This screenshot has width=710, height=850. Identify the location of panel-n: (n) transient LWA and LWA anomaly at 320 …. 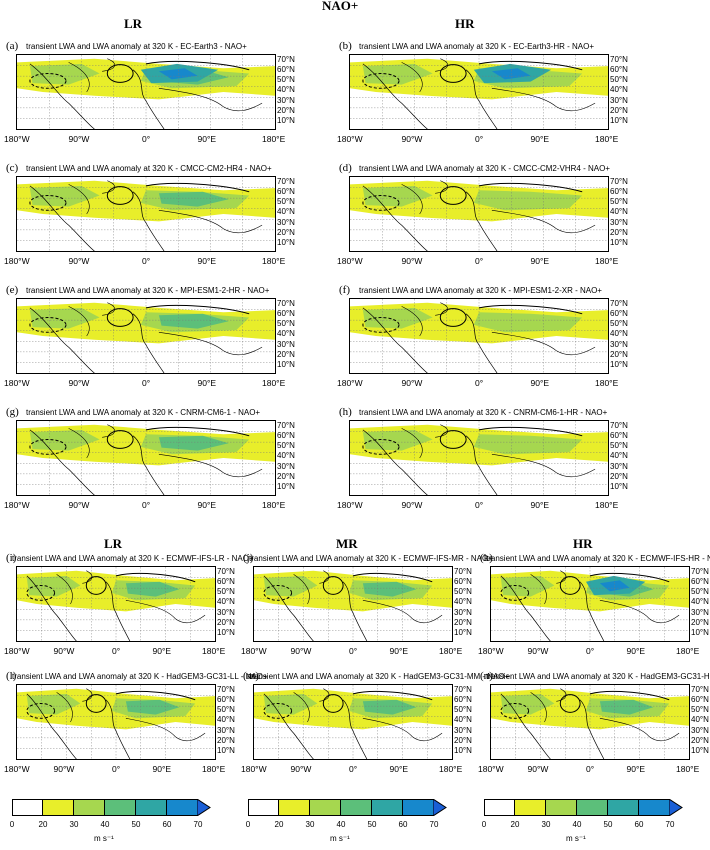
(594, 724).